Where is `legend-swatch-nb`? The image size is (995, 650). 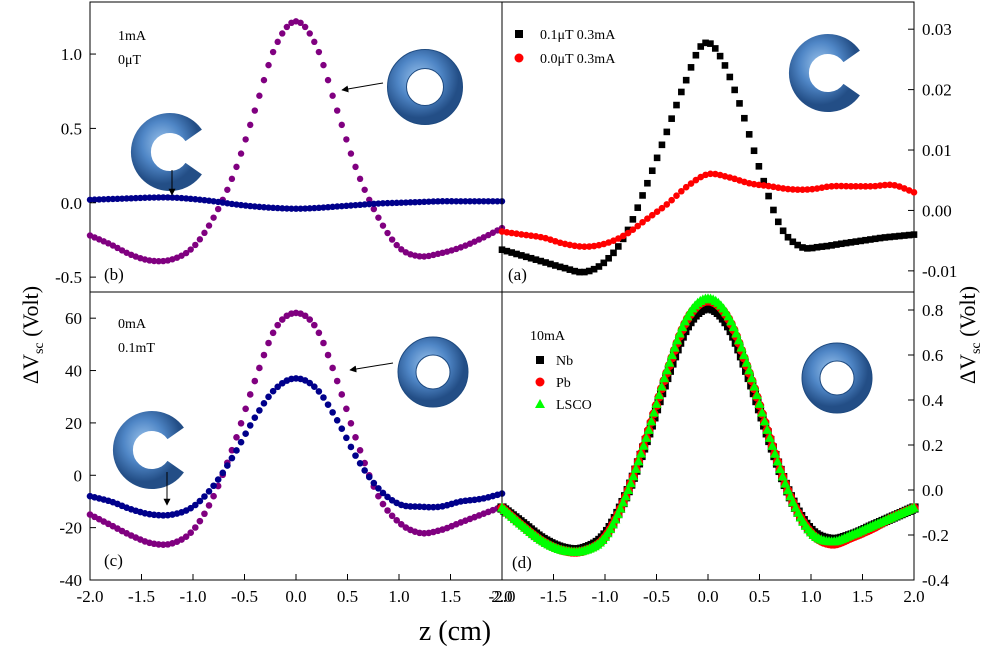
legend-swatch-nb is located at coordinates (540, 360).